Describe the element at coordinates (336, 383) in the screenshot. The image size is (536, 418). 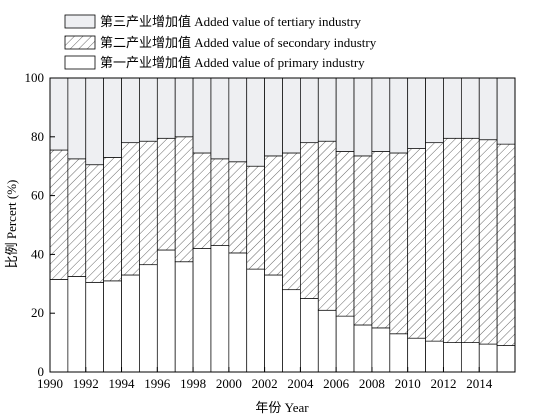
I see `x-tick-label: 2006` at that location.